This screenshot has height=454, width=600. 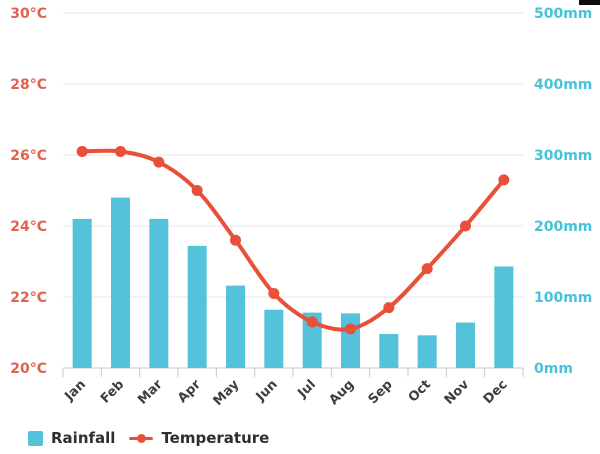 What do you see at coordinates (389, 350) in the screenshot?
I see `rainfall-bar-sep` at bounding box center [389, 350].